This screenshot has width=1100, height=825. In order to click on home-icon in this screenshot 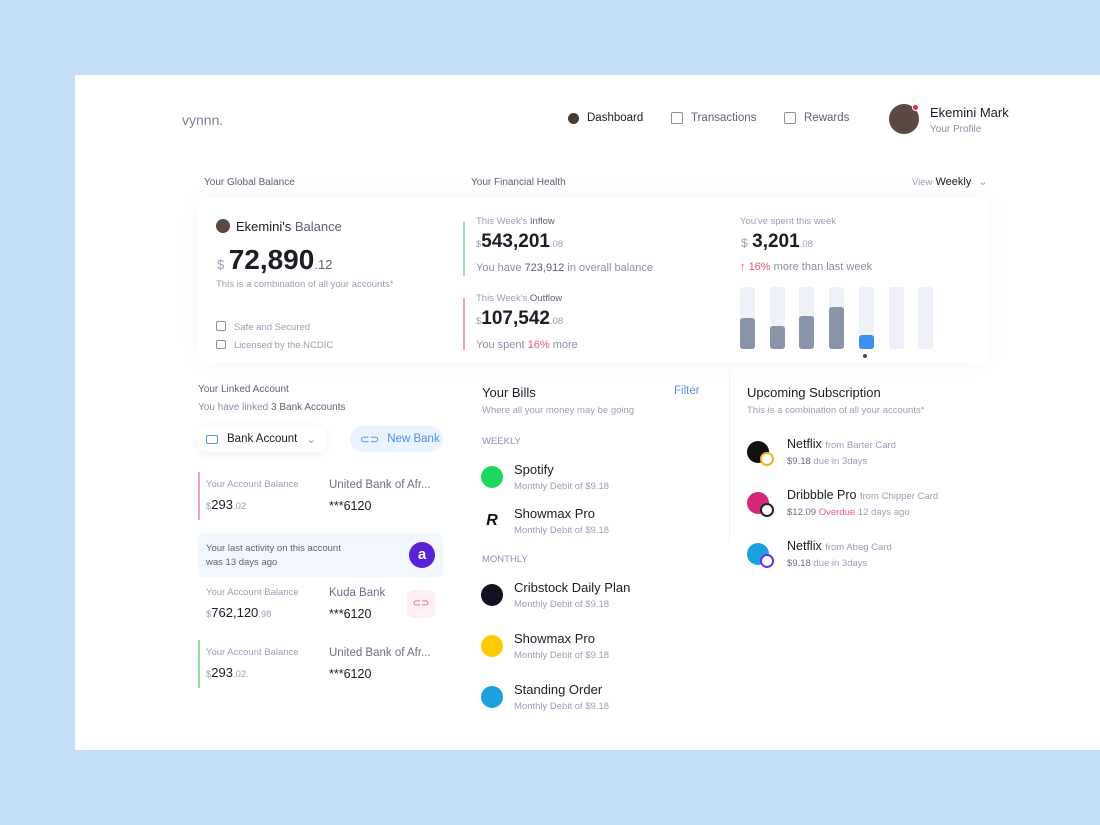, I will do `click(677, 118)`.